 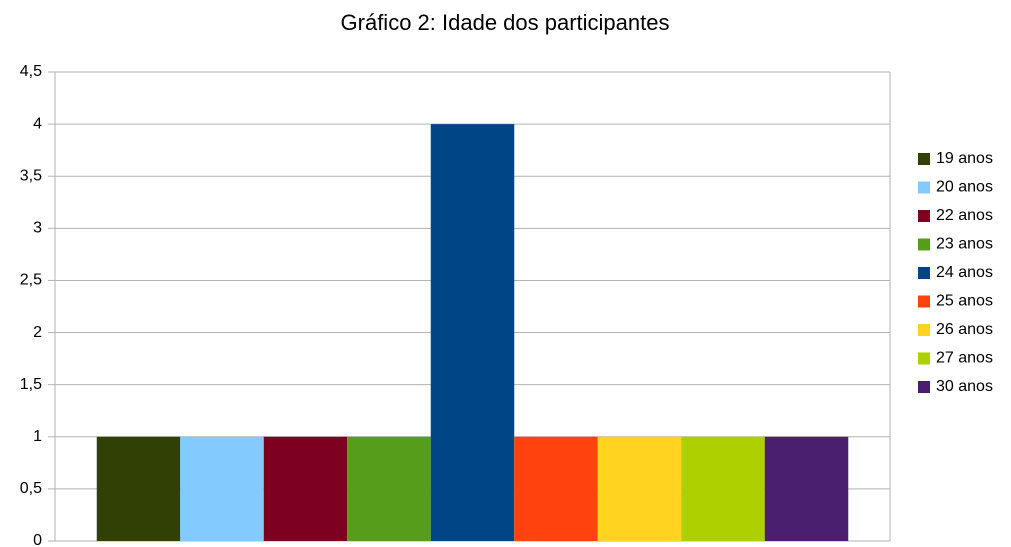 What do you see at coordinates (964, 301) in the screenshot?
I see `legend-label: 25 anos` at bounding box center [964, 301].